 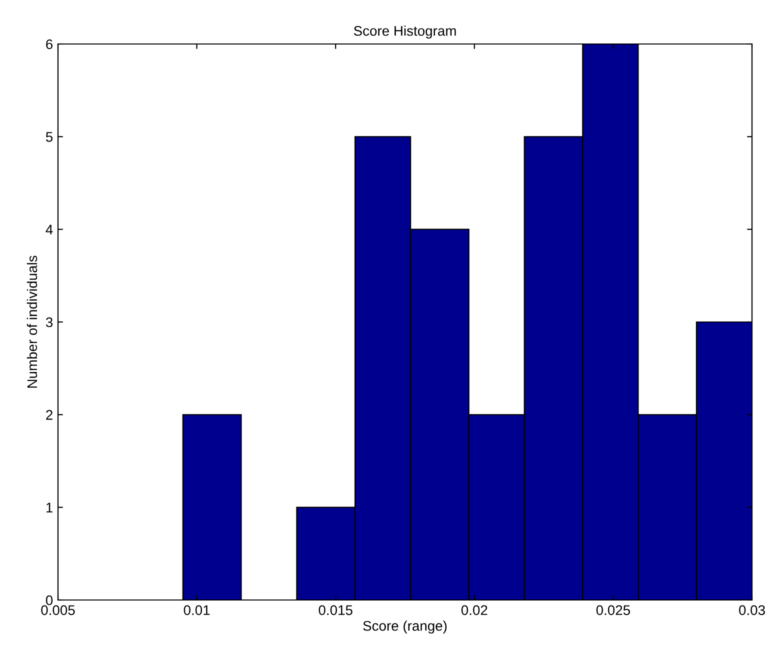 What do you see at coordinates (49, 229) in the screenshot?
I see `y-tick-label: 4` at bounding box center [49, 229].